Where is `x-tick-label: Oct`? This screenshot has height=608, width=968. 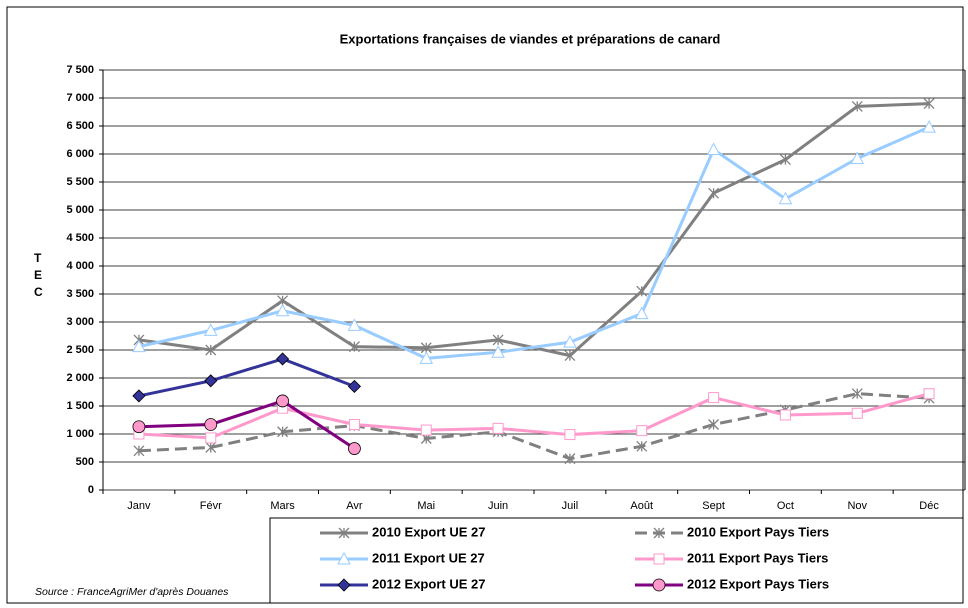 x-tick-label: Oct is located at coordinates (785, 506).